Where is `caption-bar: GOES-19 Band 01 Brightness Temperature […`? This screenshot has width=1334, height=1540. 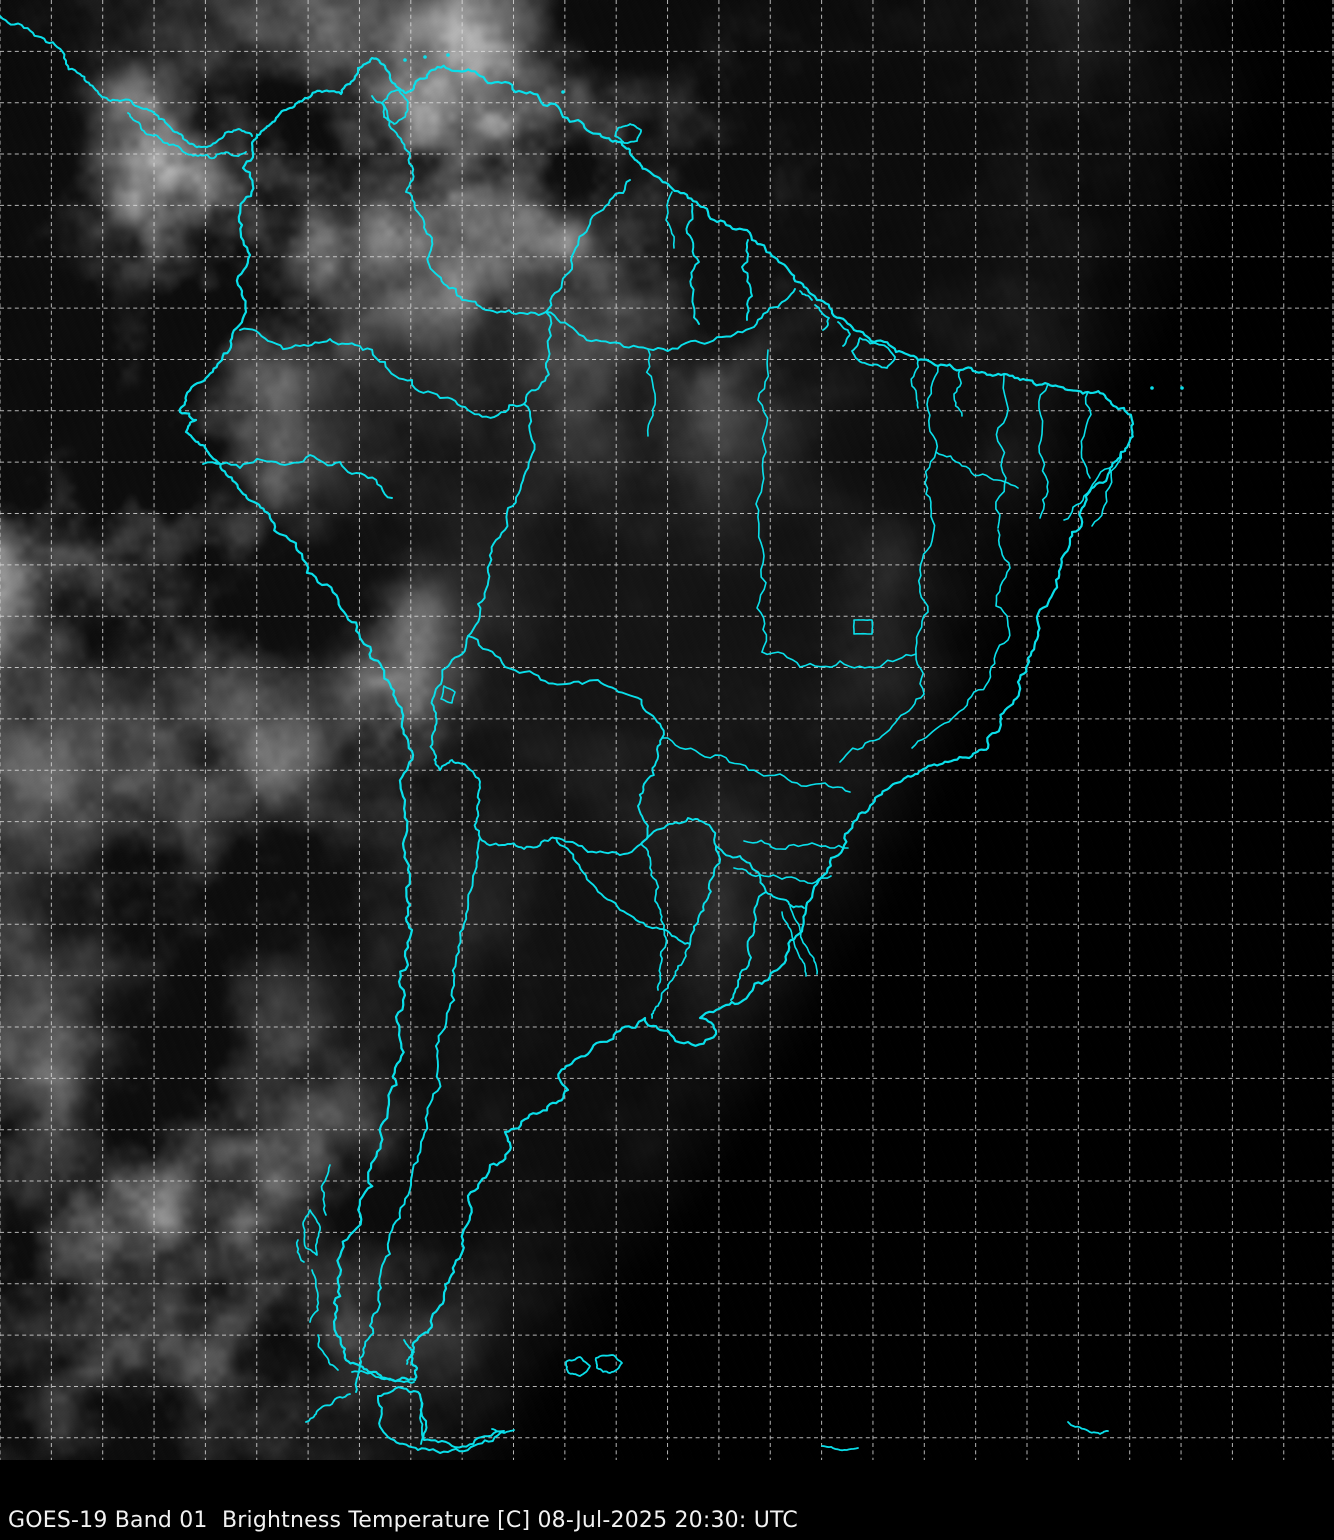 caption-bar: GOES-19 Band 01 Brightness Temperature [… is located at coordinates (667, 1500).